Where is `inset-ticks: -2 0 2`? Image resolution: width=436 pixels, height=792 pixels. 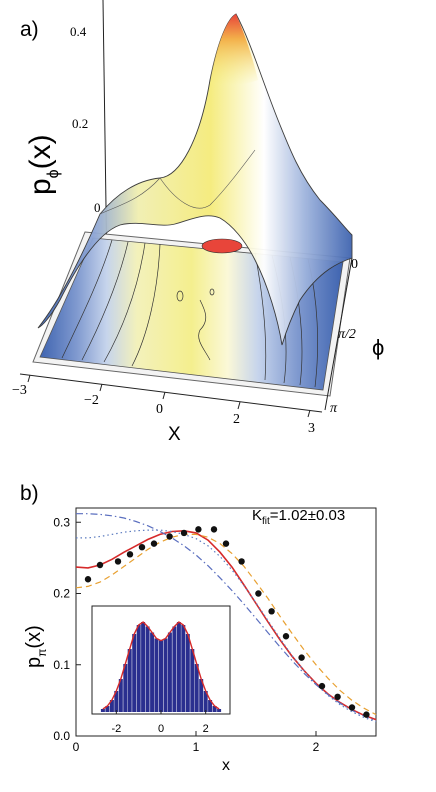
inset-ticks: -2 0 2 is located at coordinates (160, 722).